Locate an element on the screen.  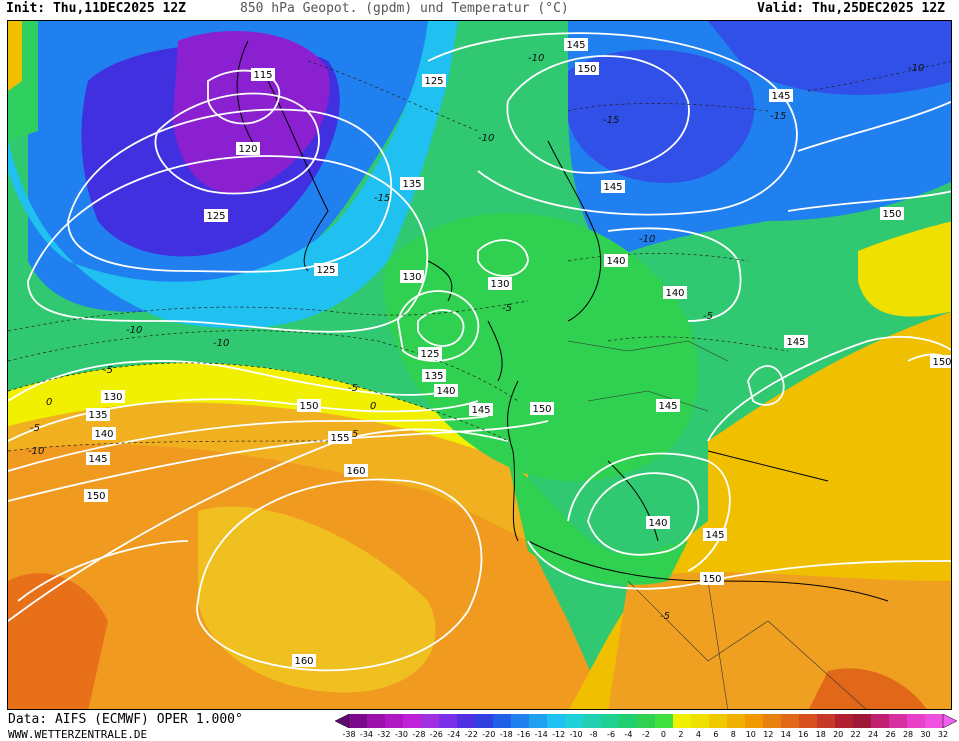
contour-150-far-ne is located at coordinates (869, 201).